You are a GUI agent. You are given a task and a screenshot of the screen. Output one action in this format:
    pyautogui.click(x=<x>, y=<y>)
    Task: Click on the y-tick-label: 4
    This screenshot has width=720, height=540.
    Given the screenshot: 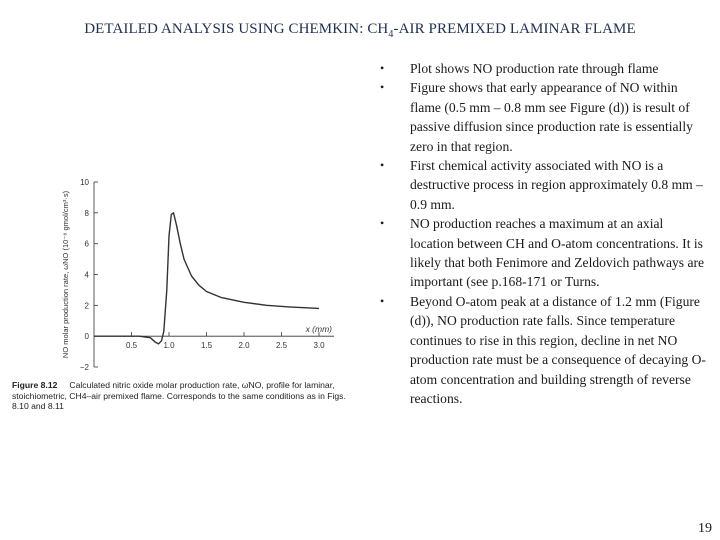 What is the action you would take?
    pyautogui.click(x=87, y=275)
    